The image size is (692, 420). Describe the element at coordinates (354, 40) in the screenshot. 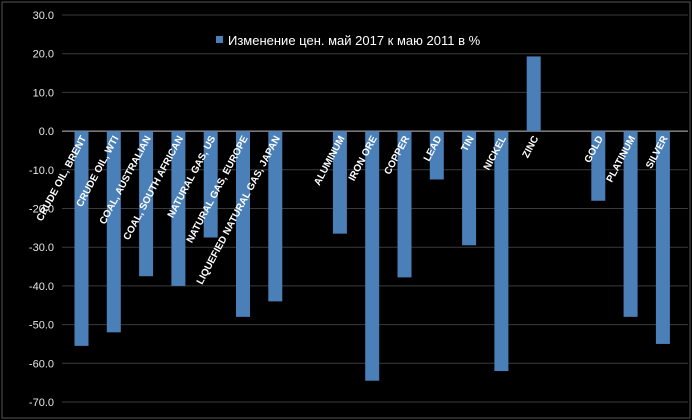

I see `legend-label: Изменение цен. май 2017 к маю 2011 в %` at that location.